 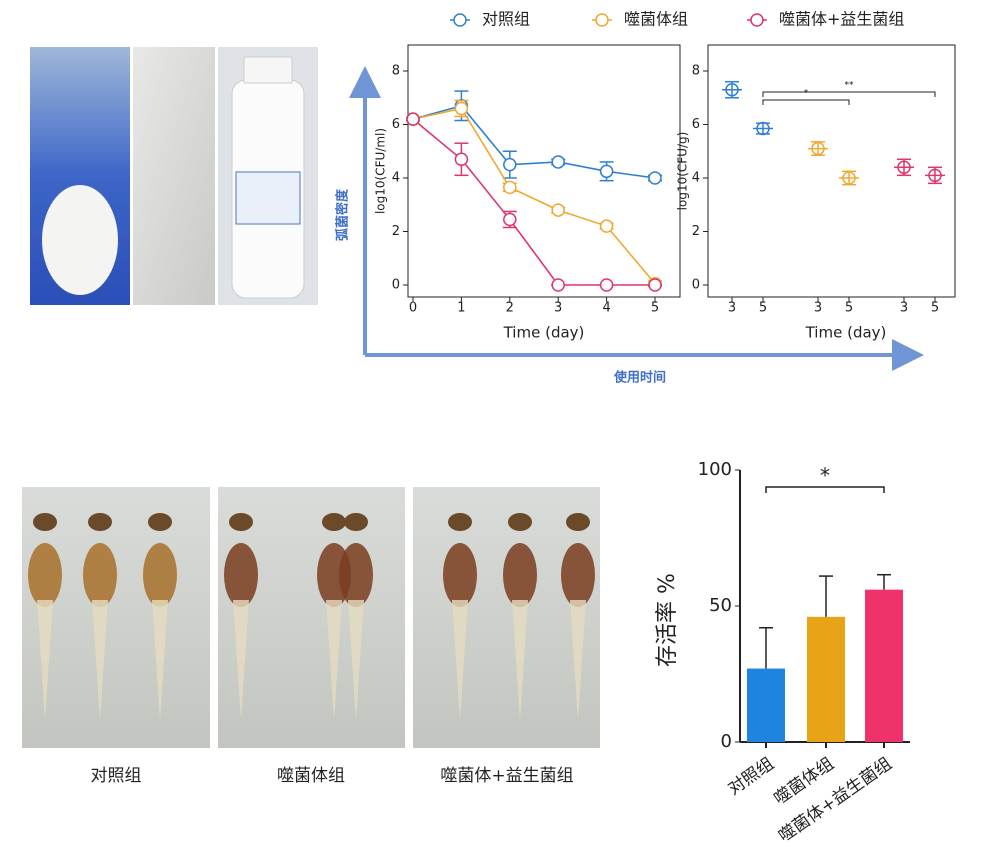 What do you see at coordinates (720, 605) in the screenshot?
I see `y-tick-label: 50` at bounding box center [720, 605].